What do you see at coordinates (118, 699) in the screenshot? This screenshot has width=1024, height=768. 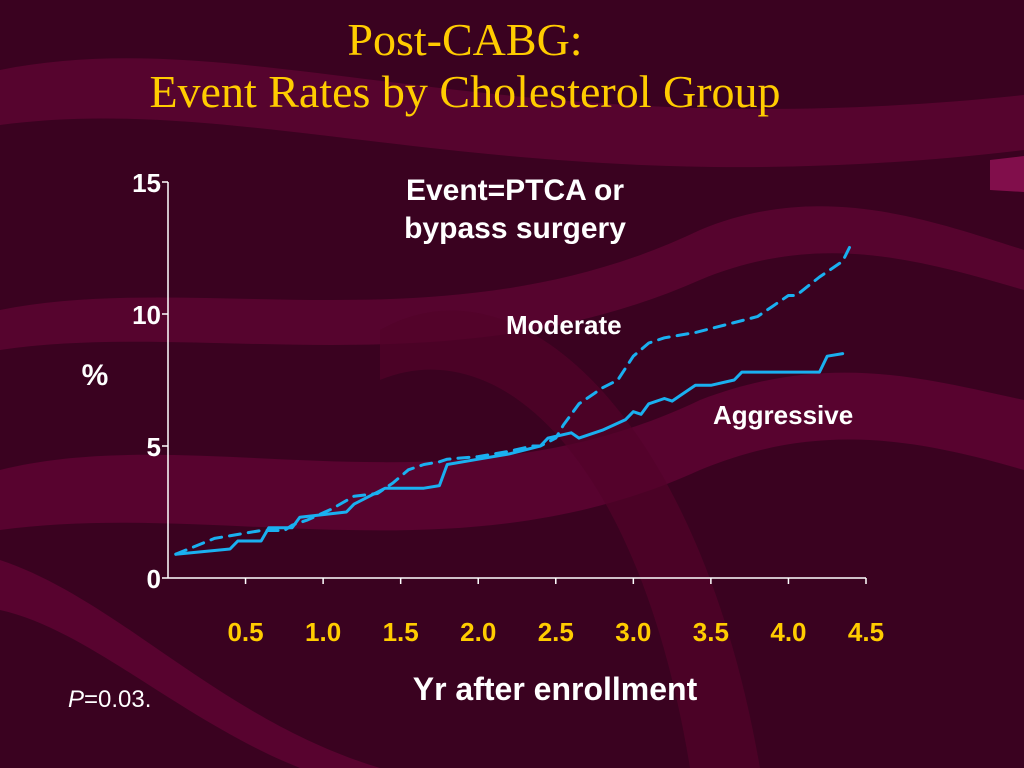 I see `p-value-number: =0.03.` at bounding box center [118, 699].